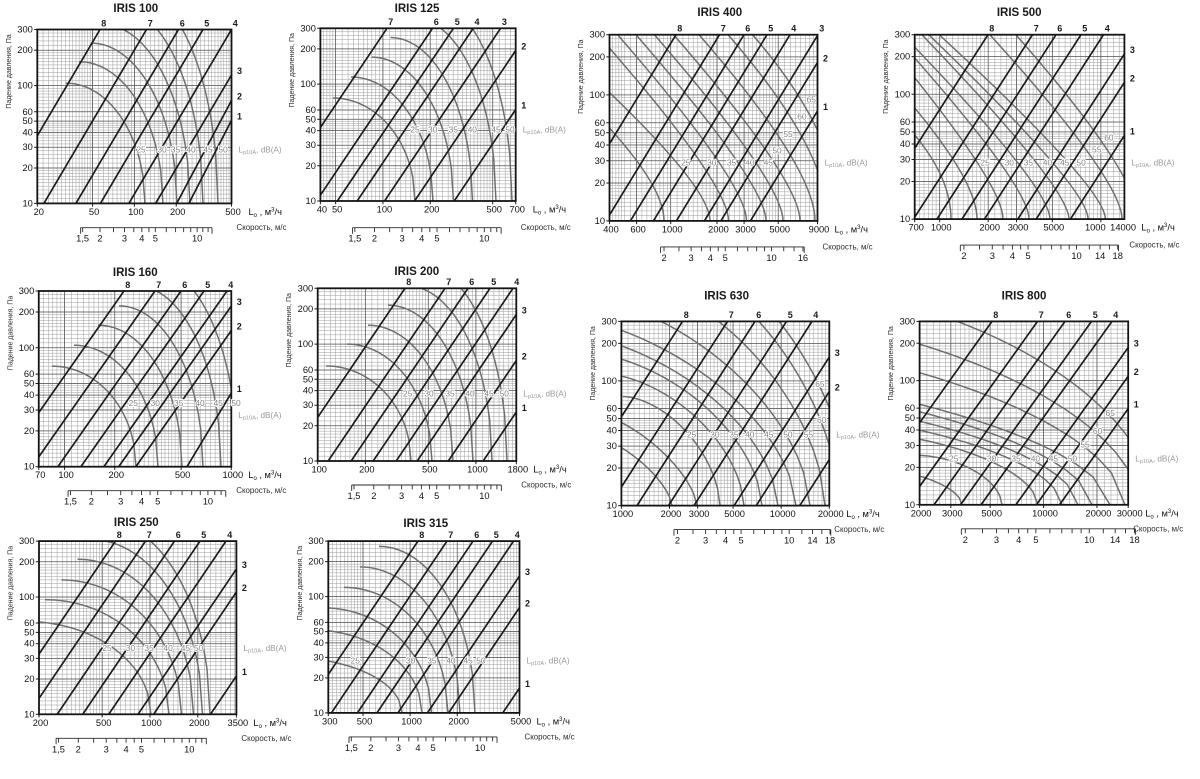 Image resolution: width=1200 pixels, height=779 pixels. I want to click on svg-text: 25, so click(954, 459).